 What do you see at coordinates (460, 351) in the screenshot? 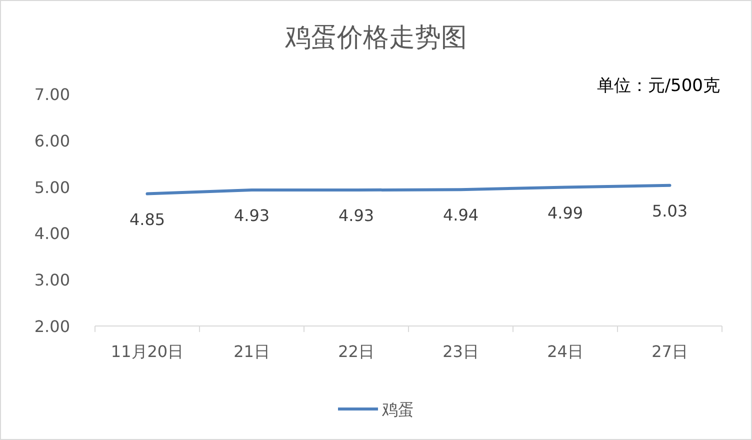
I see `x-tick-label: 23日` at bounding box center [460, 351].